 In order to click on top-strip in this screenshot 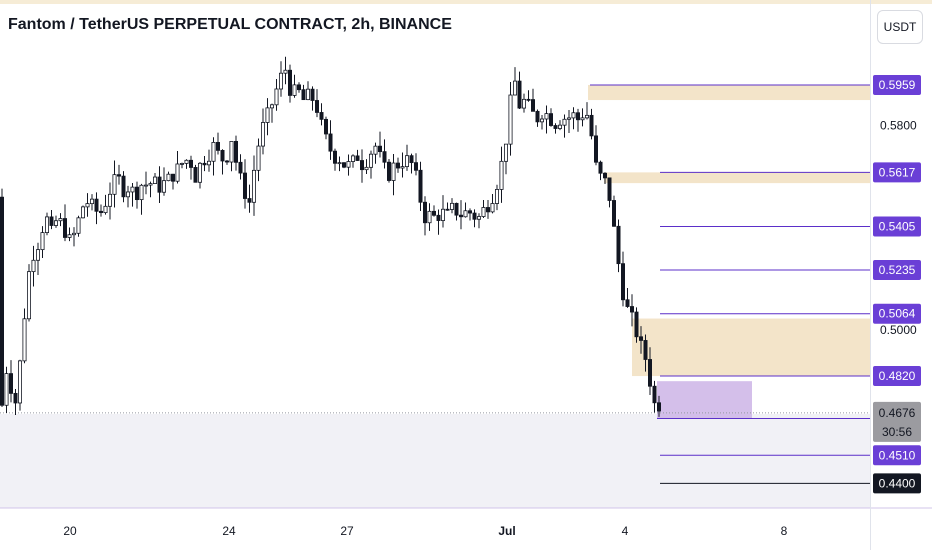, I will do `click(466, 2)`.